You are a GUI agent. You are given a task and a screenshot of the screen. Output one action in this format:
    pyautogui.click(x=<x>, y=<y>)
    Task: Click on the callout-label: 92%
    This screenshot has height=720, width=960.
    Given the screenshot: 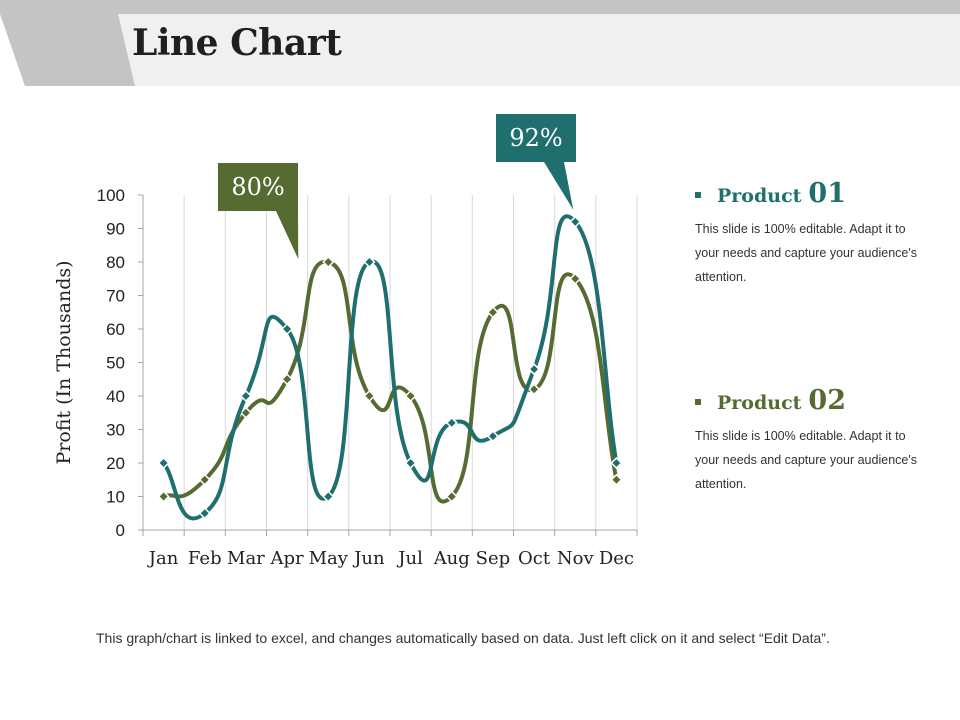 What is the action you would take?
    pyautogui.click(x=535, y=138)
    